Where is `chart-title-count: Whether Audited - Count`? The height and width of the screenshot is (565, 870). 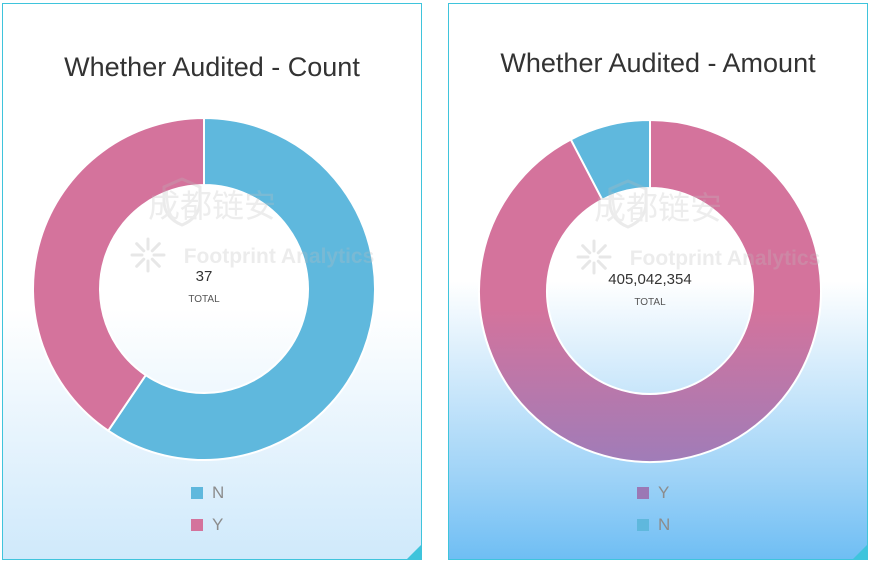
chart-title-count: Whether Audited - Count is located at coordinates (212, 67).